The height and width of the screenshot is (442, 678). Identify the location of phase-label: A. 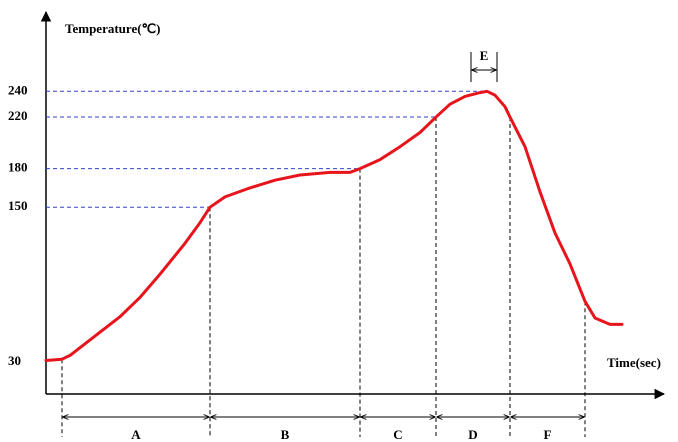
(136, 434).